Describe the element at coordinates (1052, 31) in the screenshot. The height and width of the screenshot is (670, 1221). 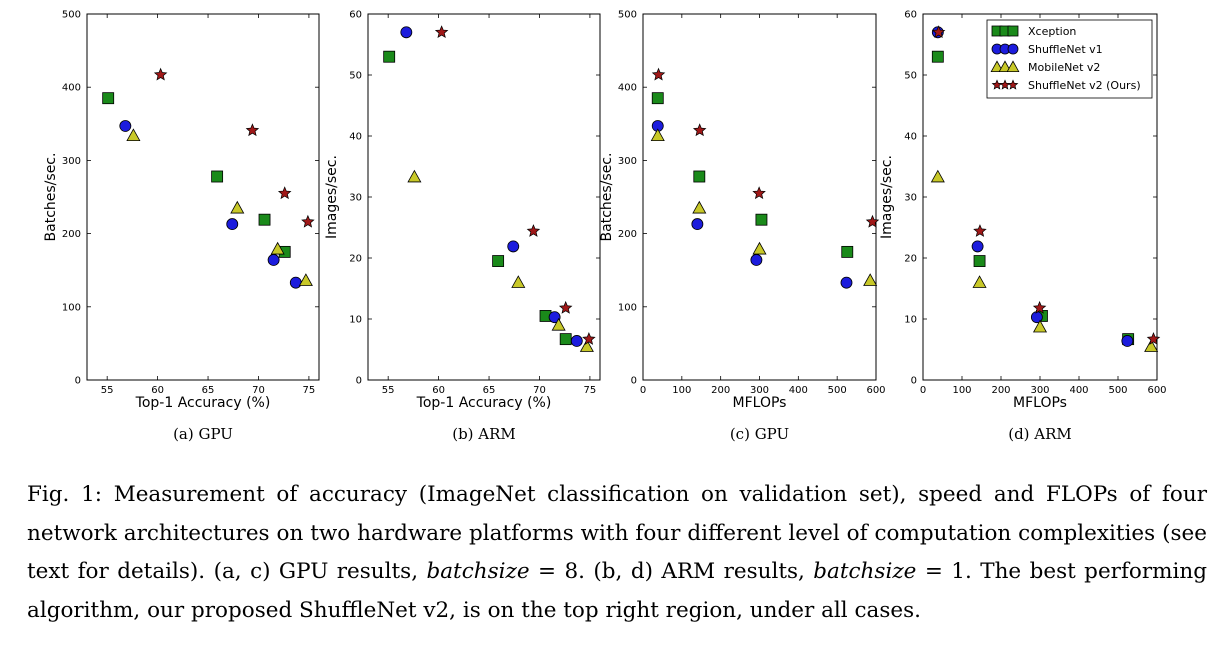
I see `legend-label: Xception` at that location.